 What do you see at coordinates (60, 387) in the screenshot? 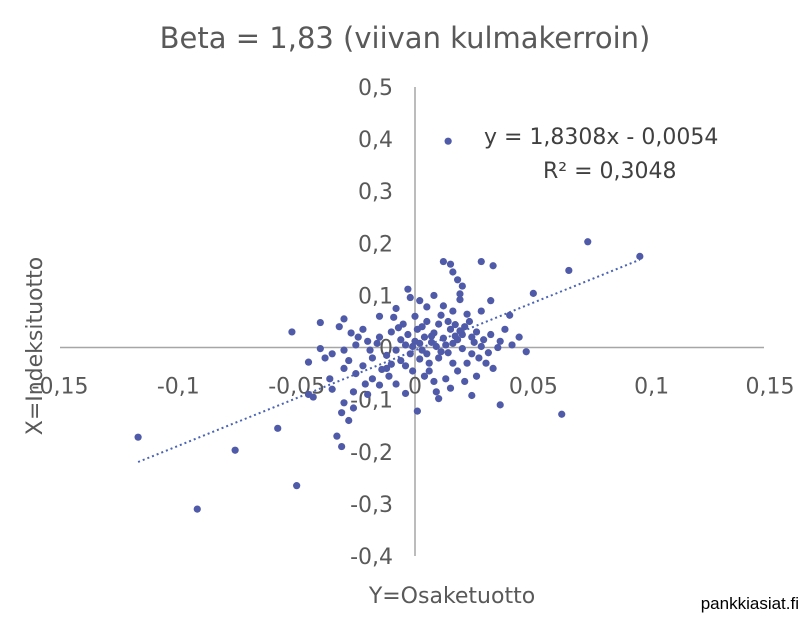
I see `x-tick-label: -0,15` at bounding box center [60, 387].